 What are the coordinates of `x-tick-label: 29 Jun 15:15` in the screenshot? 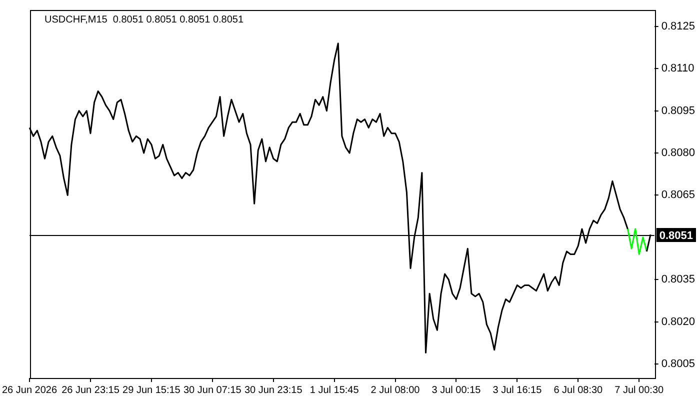 It's located at (151, 390).